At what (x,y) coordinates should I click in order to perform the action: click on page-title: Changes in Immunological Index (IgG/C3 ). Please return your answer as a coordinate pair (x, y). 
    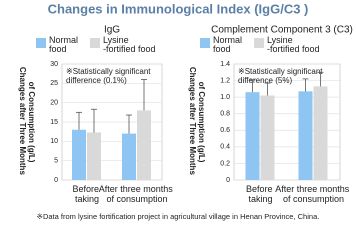
    Looking at the image, I should click on (178, 8).